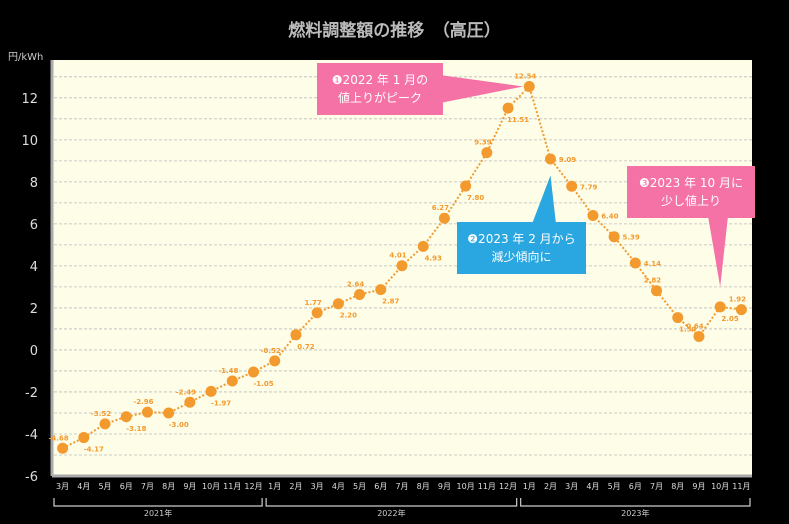 The width and height of the screenshot is (789, 524). I want to click on data-label: 9.39, so click(482, 143).